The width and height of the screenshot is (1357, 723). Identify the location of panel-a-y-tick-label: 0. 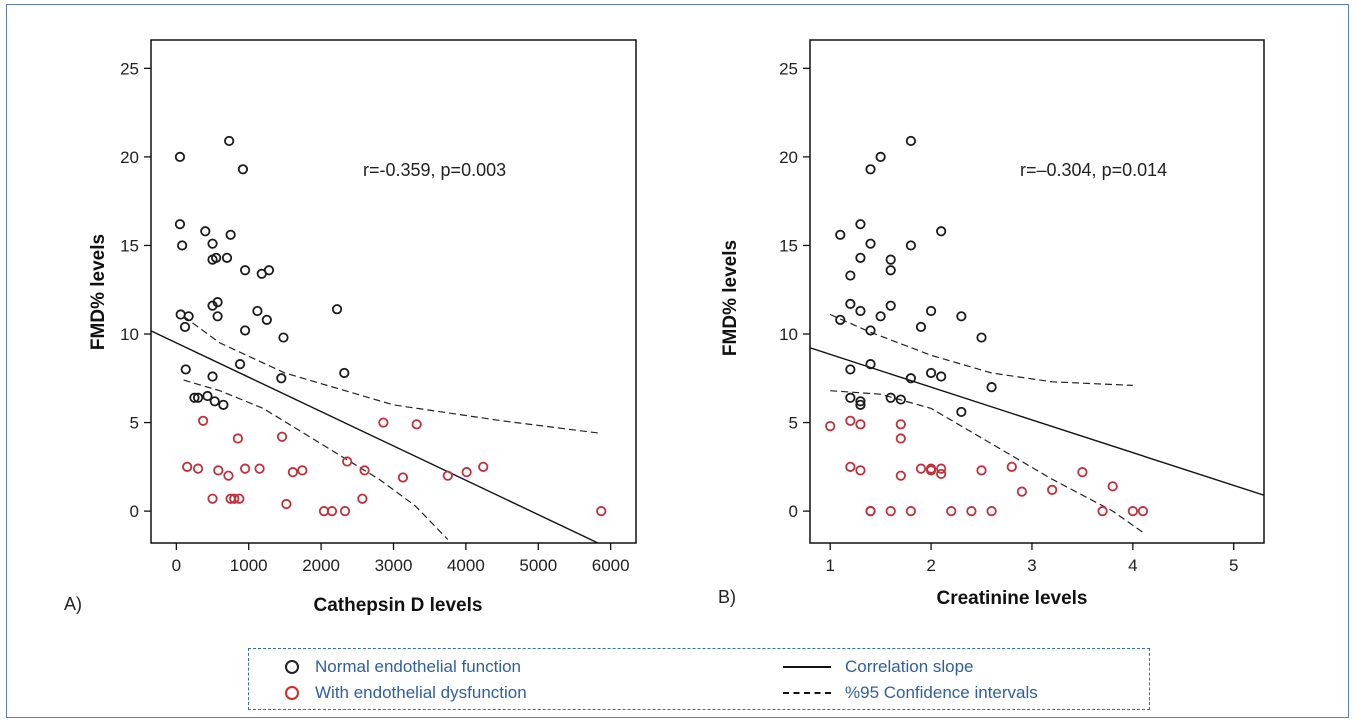
(134, 511).